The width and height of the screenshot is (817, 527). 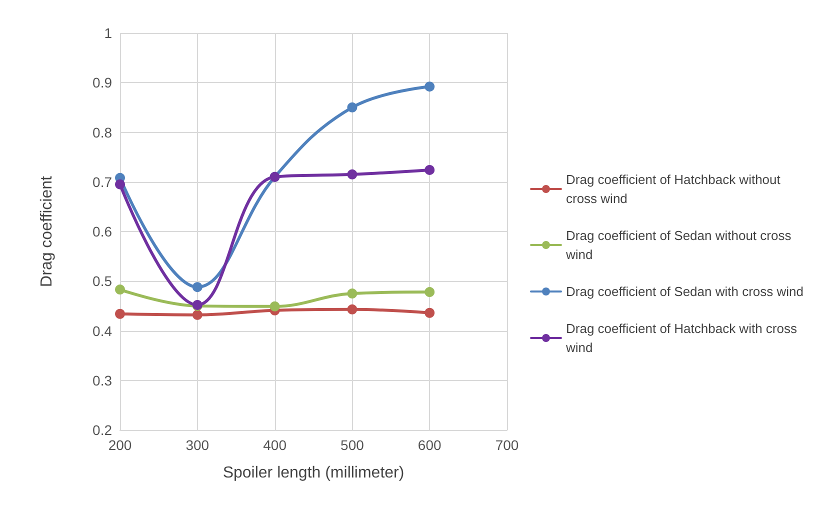 What do you see at coordinates (47, 231) in the screenshot?
I see `y-axis-title: Drag coefficient` at bounding box center [47, 231].